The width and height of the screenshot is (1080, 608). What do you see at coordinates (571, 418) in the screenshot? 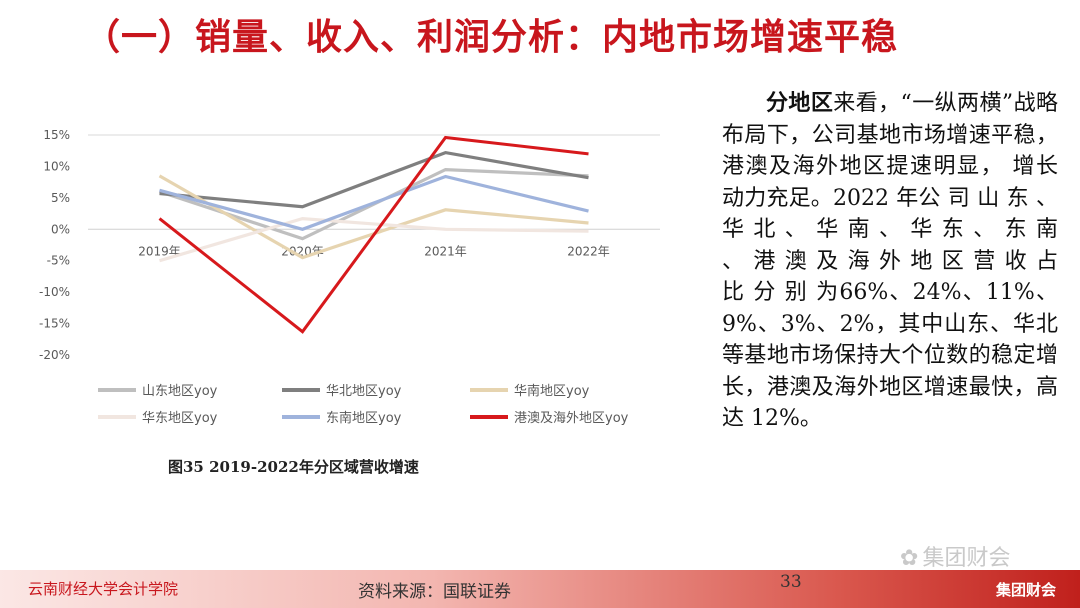
I see `legend-label: 港澳及海外地区yoy` at bounding box center [571, 418].